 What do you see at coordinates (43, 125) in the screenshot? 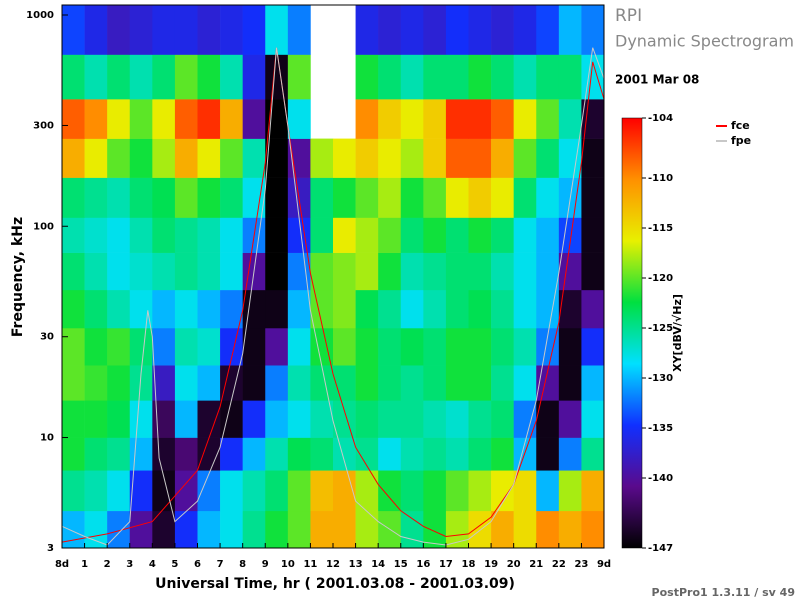
I see `y-tick-label: 300` at bounding box center [43, 125].